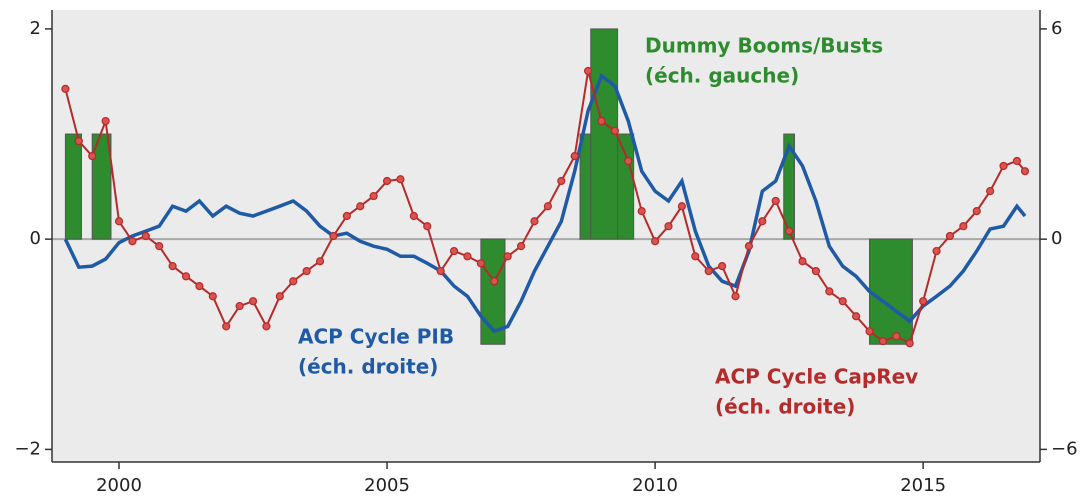 The width and height of the screenshot is (1087, 503). What do you see at coordinates (923, 485) in the screenshot?
I see `x-tick-label: 2015` at bounding box center [923, 485].